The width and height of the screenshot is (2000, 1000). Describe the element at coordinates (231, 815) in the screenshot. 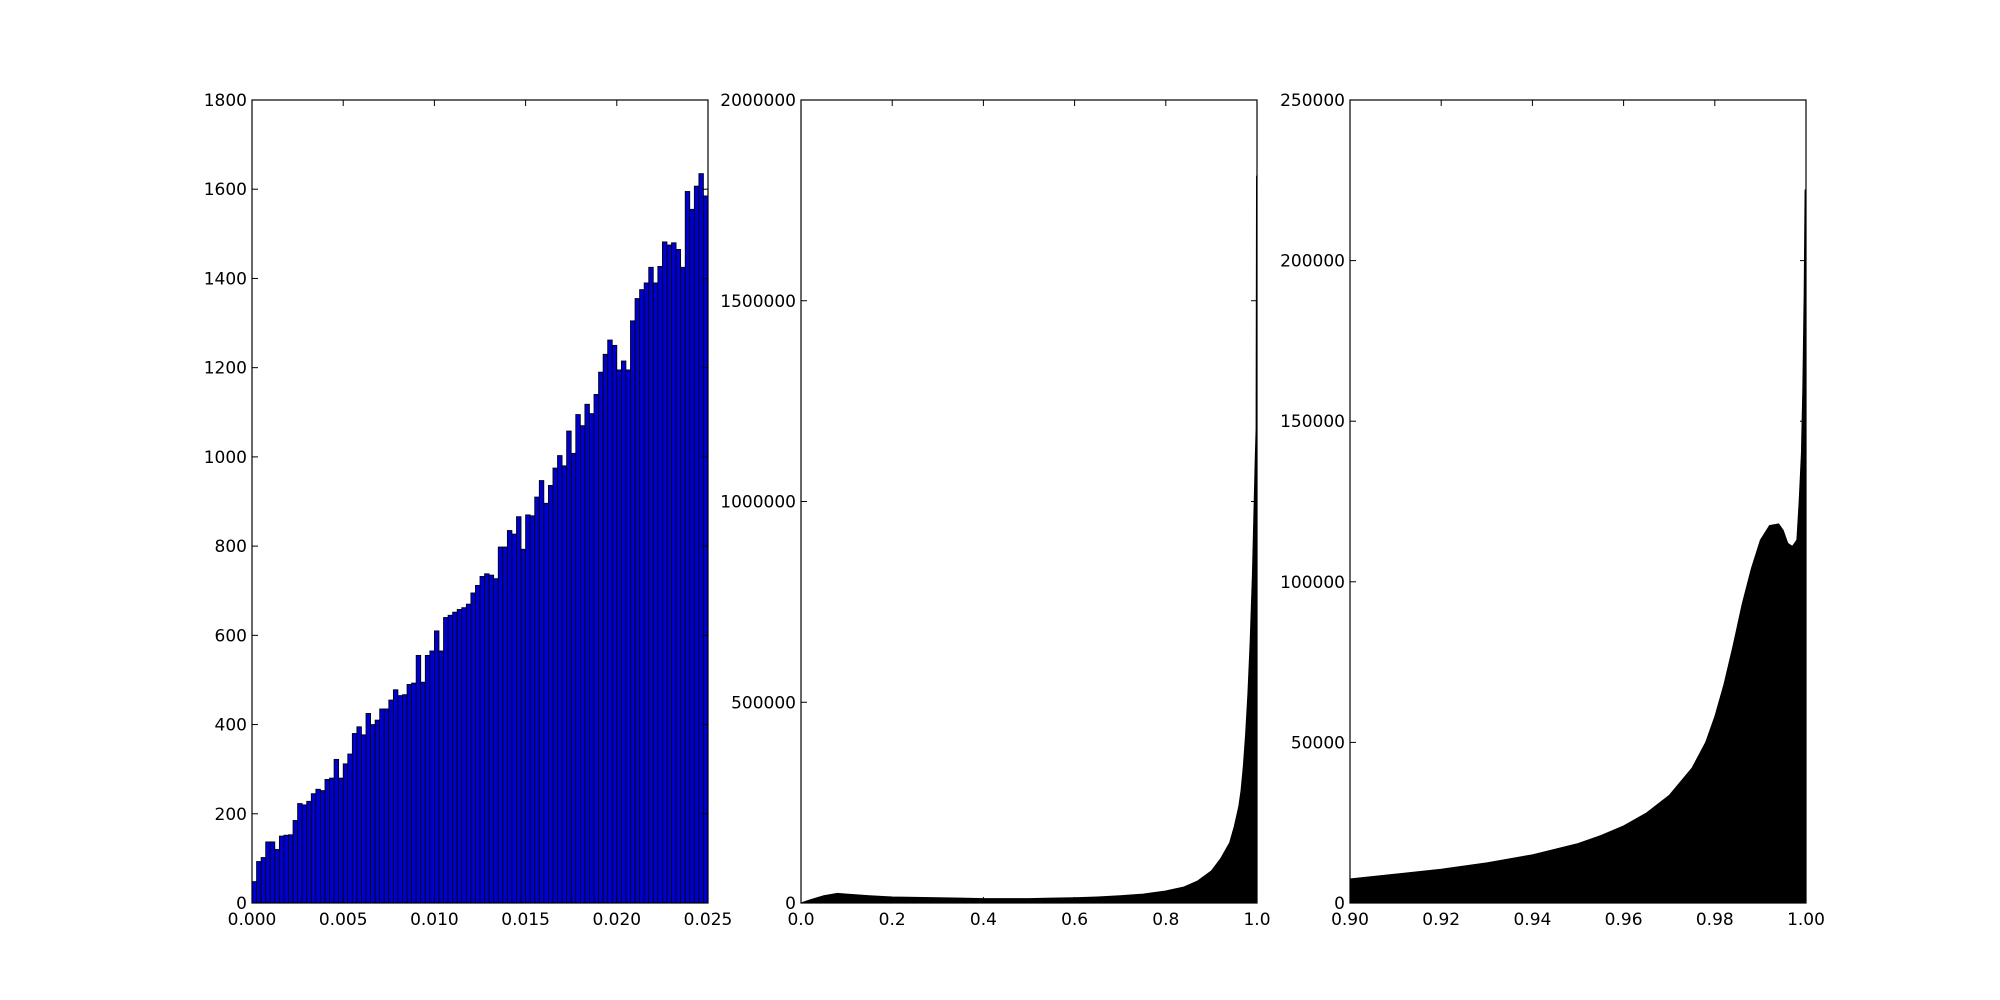

I see `y-tick-label: 200` at that location.